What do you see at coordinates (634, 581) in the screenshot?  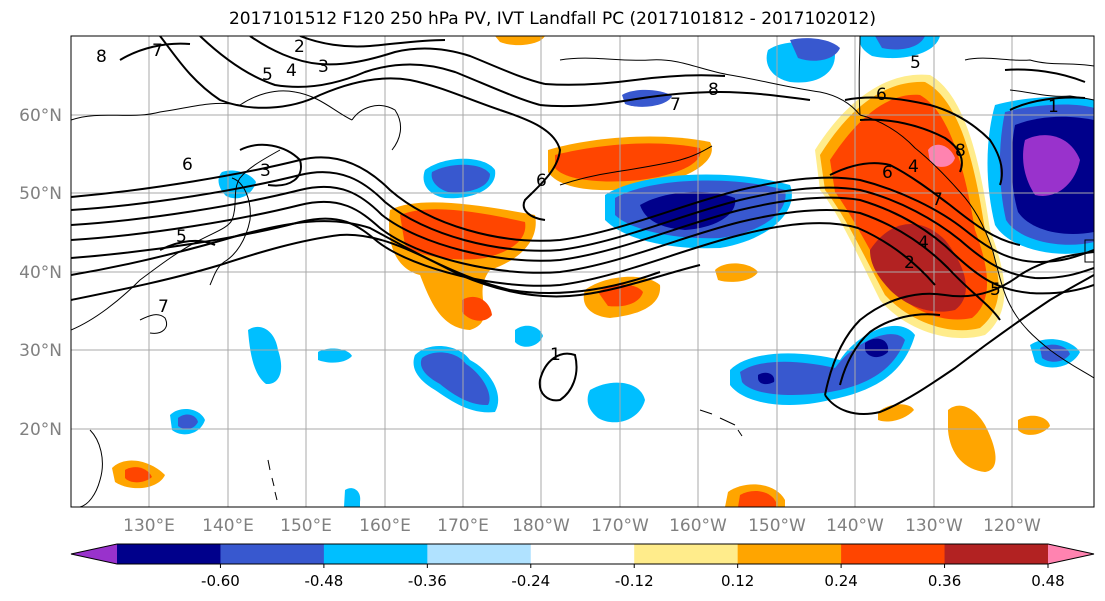 I see `colorbar-tick-label: -0.12` at bounding box center [634, 581].